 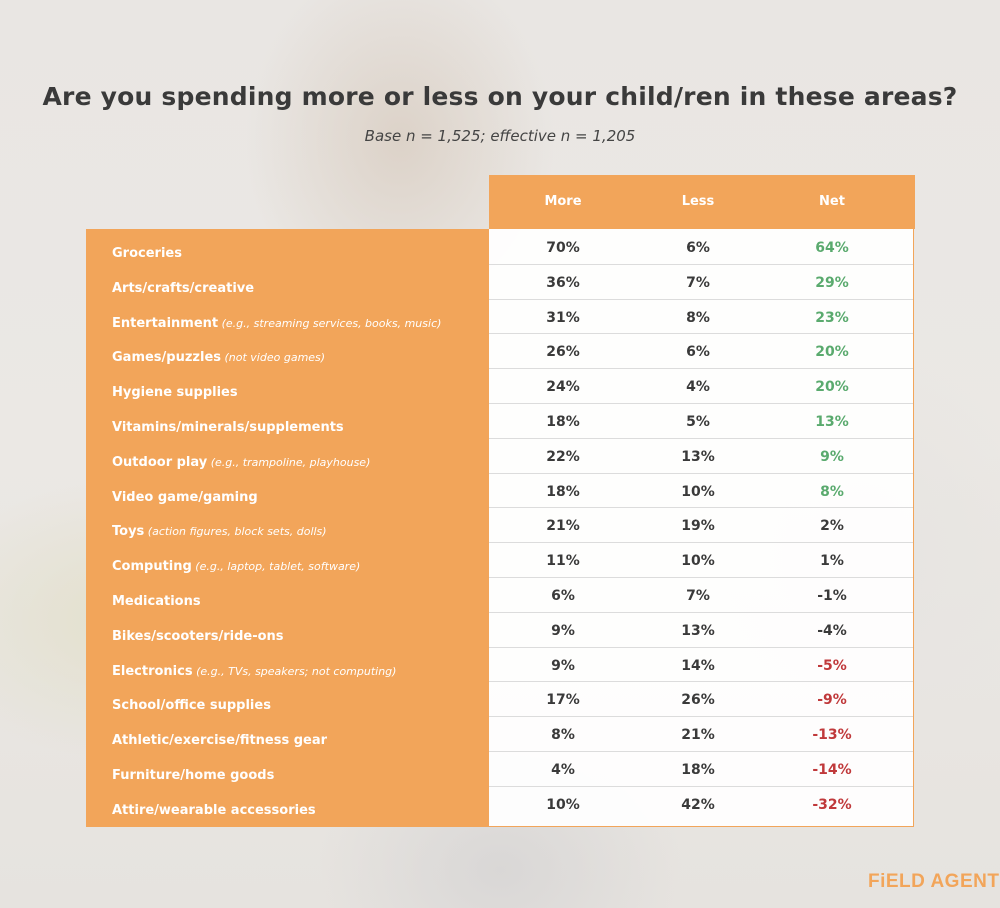 What do you see at coordinates (214, 810) in the screenshot?
I see `row-label-text: Attire/wearable accessories` at bounding box center [214, 810].